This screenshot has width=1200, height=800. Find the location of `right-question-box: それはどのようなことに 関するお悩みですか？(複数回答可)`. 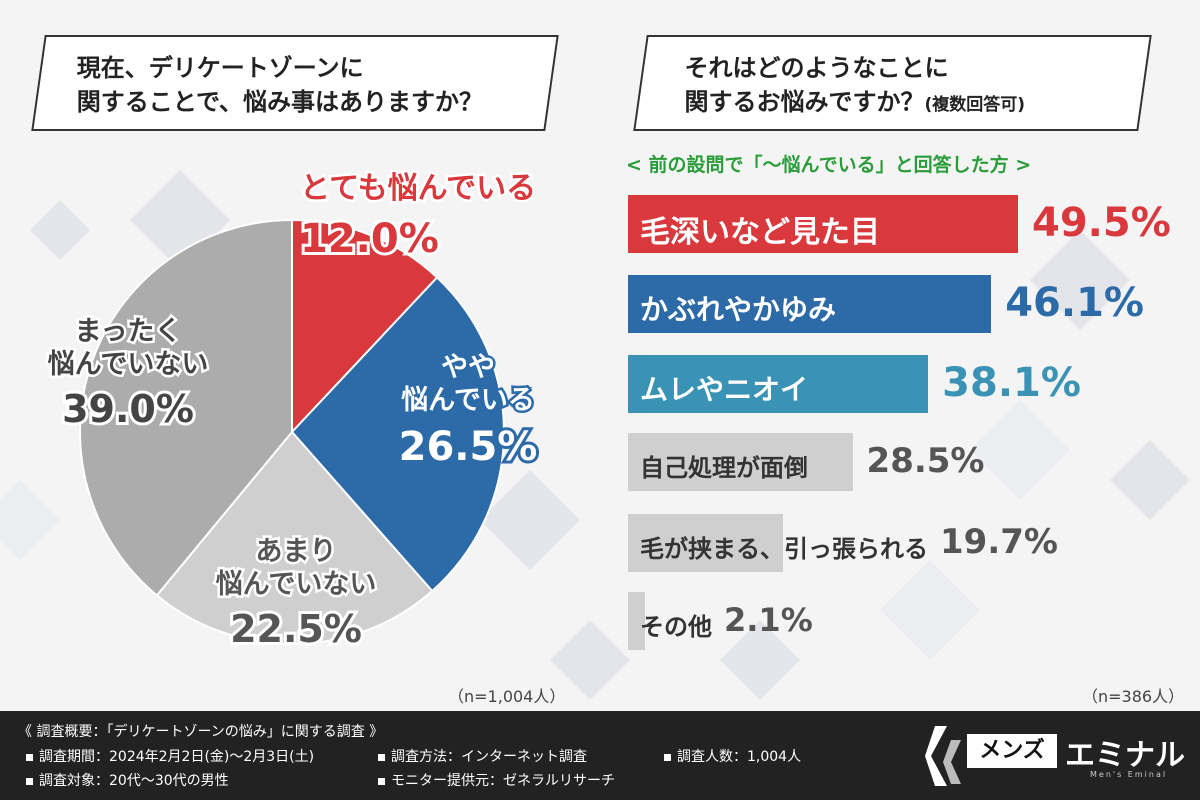

right-question-box: それはどのようなことに 関するお悩みですか？(複数回答可) is located at coordinates (892, 83).